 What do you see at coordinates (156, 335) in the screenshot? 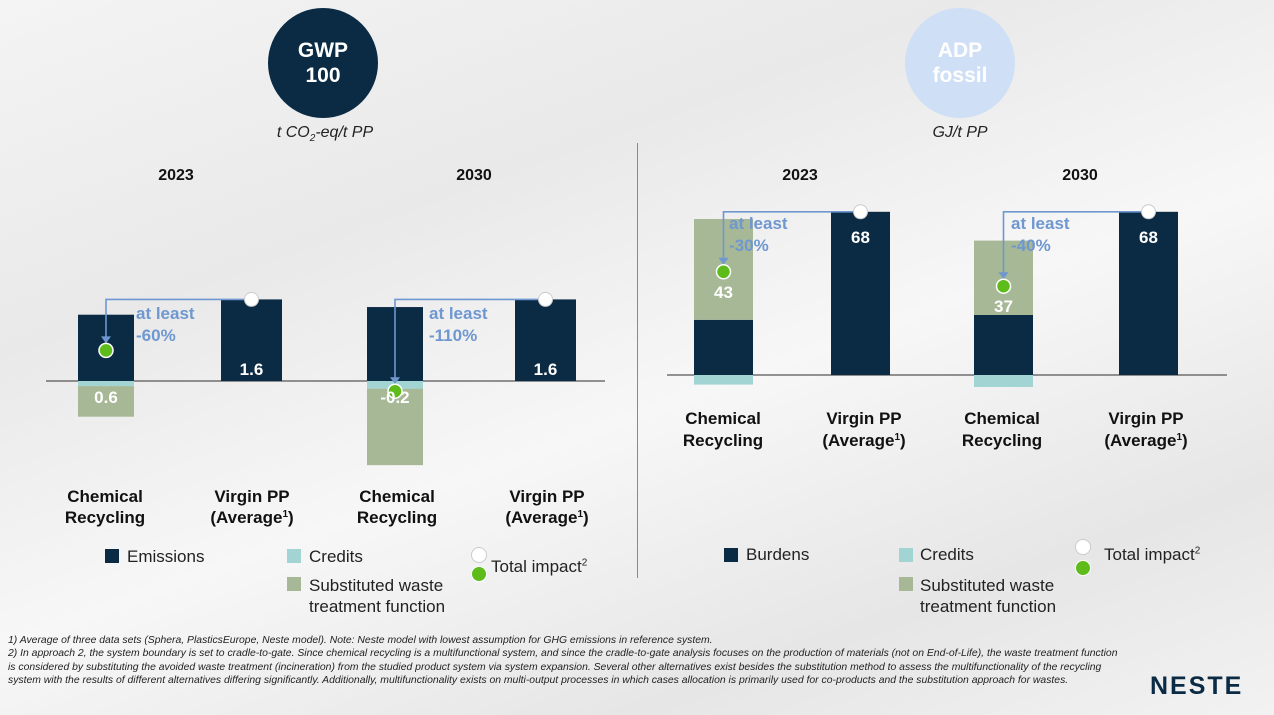
I see `gwp-2023-annotation-2: -60%` at bounding box center [156, 335].